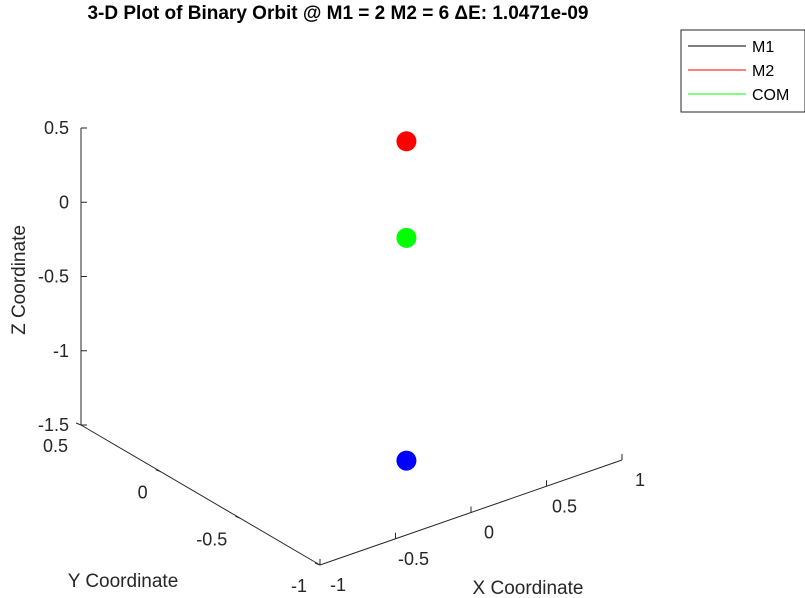 The width and height of the screenshot is (805, 598). I want to click on x-tick-label-0: -1, so click(338, 585).